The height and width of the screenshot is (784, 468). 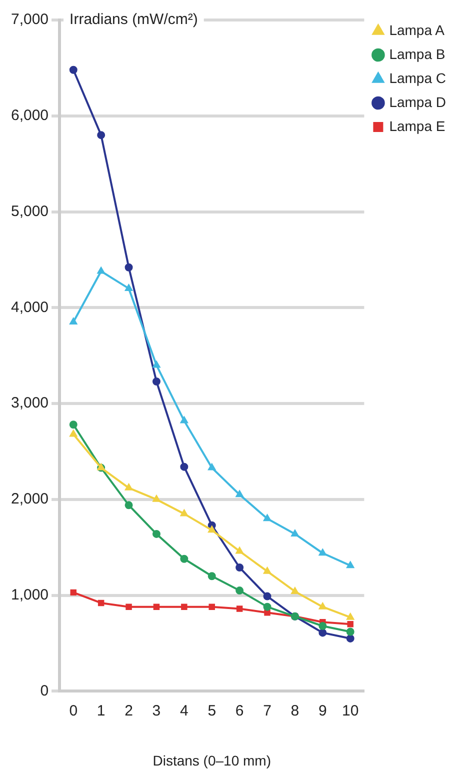 I want to click on x-tick-label: 7, so click(x=267, y=711).